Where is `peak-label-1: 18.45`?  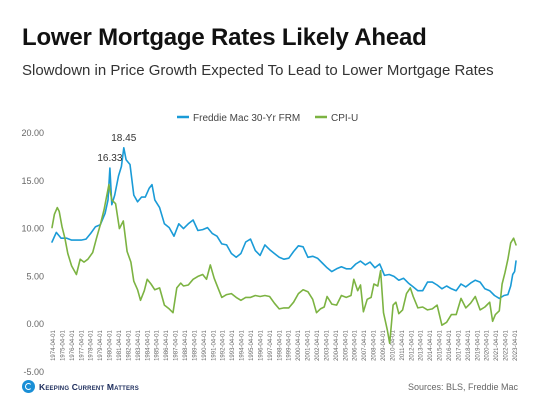
peak-label-1: 18.45 is located at coordinates (123, 138).